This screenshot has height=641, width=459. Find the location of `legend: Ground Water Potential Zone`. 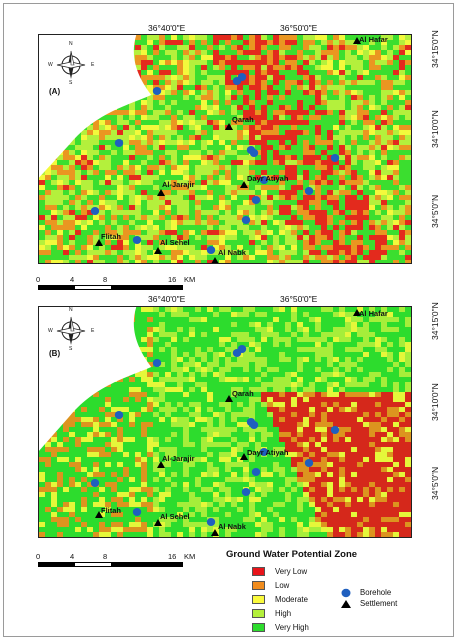

legend: Ground Water Potential Zone is located at coordinates (337, 554).